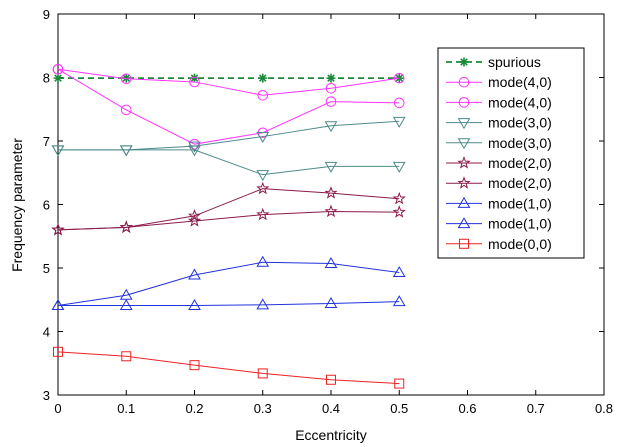 The height and width of the screenshot is (447, 624). I want to click on legend-label: mode(1,0), so click(520, 224).